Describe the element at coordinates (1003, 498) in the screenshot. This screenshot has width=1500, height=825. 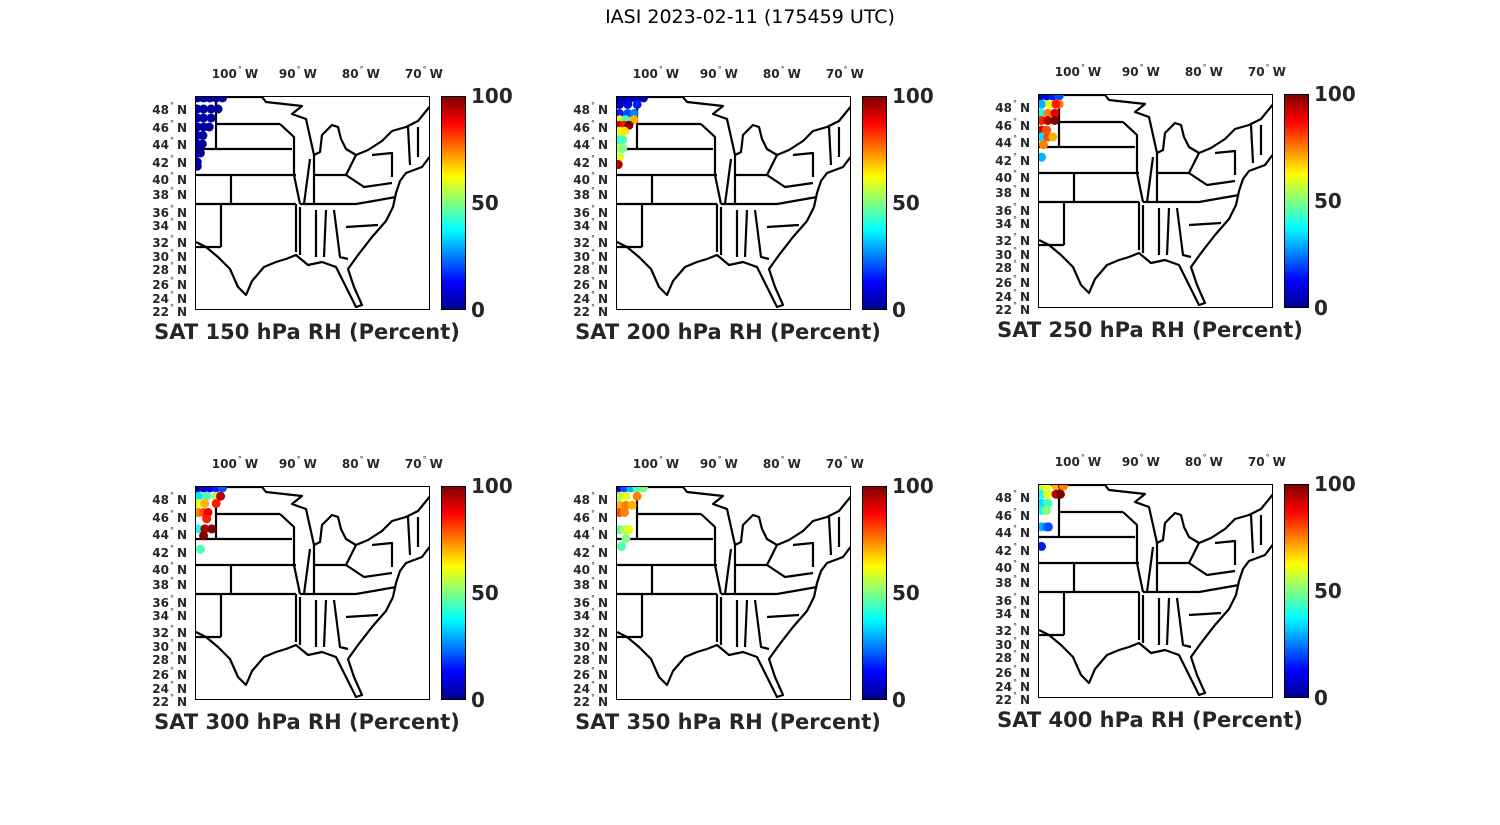
I see `lat-tick-value: 48` at that location.